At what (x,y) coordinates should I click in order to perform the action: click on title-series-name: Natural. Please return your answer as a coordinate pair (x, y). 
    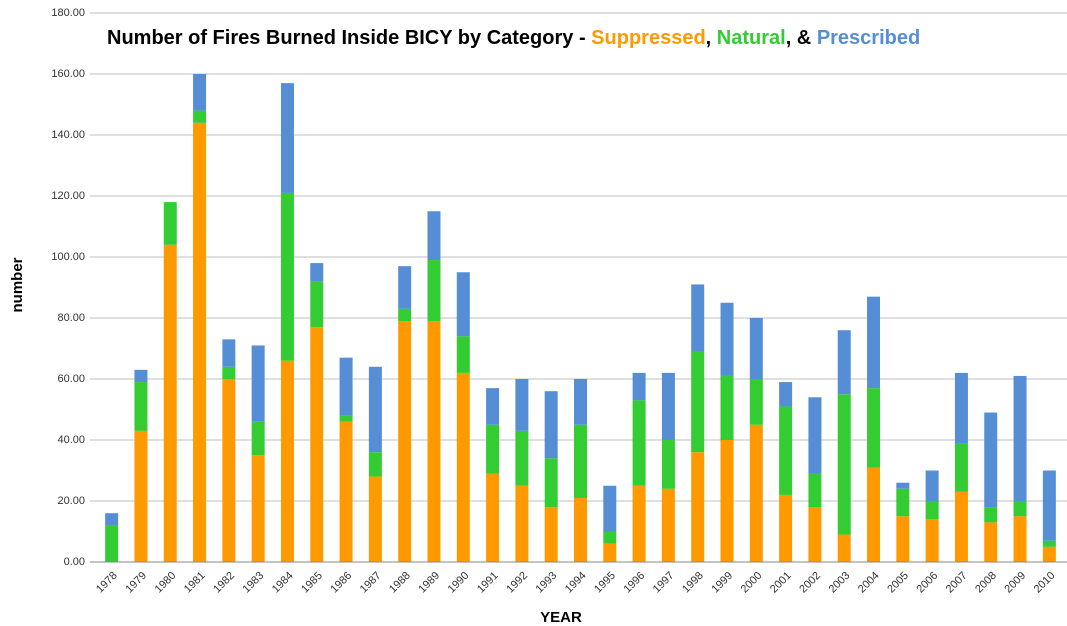
    Looking at the image, I should click on (751, 38).